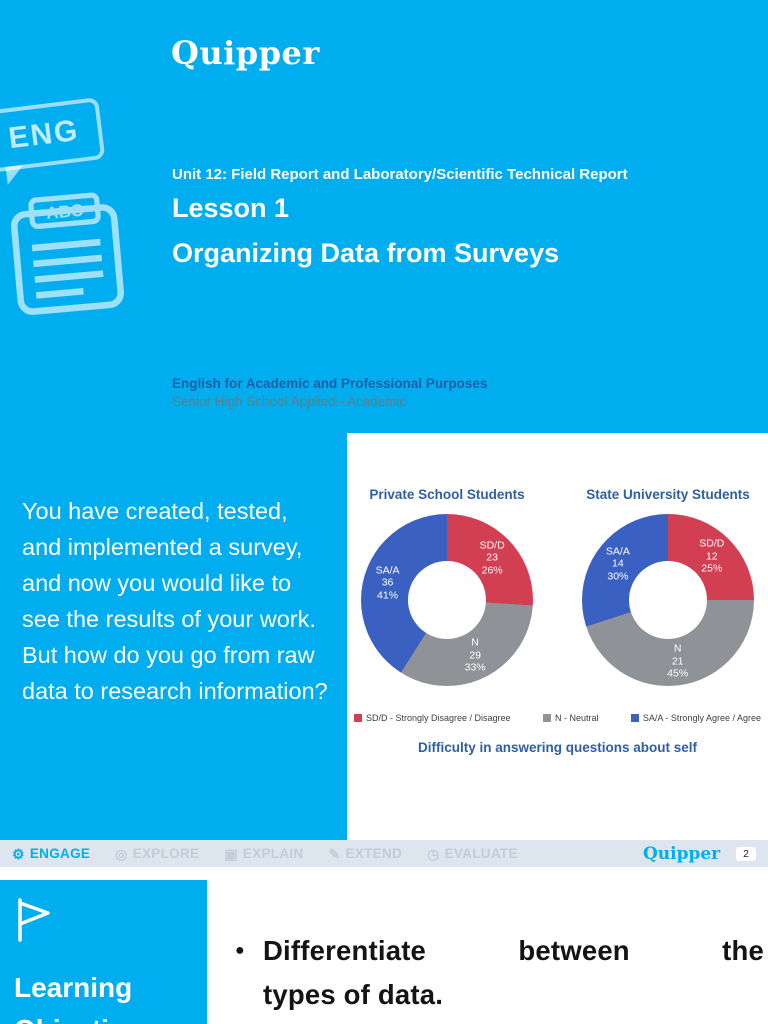  I want to click on clock-icon: ◷, so click(433, 853).